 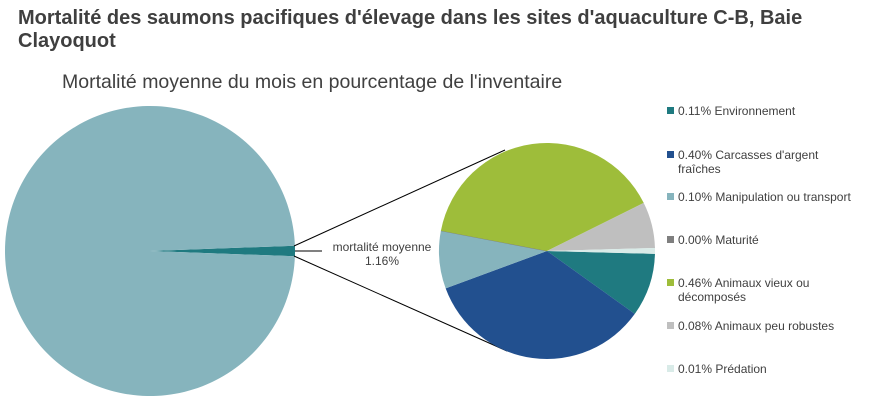 I want to click on legend-item-carcasses: 0.40% Carcasses d'argent fraîches, so click(x=769, y=162).